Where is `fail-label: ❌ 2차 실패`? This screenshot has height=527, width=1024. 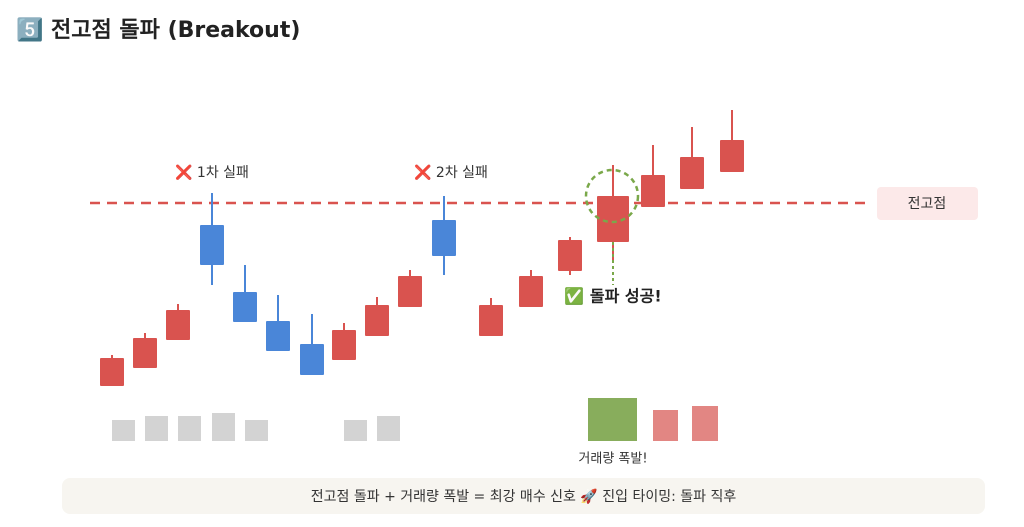 fail-label: ❌ 2차 실패 is located at coordinates (451, 172).